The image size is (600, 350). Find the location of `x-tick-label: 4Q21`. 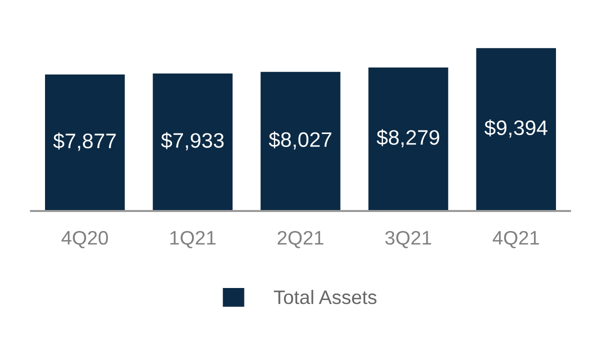

x-tick-label: 4Q21 is located at coordinates (515, 239).